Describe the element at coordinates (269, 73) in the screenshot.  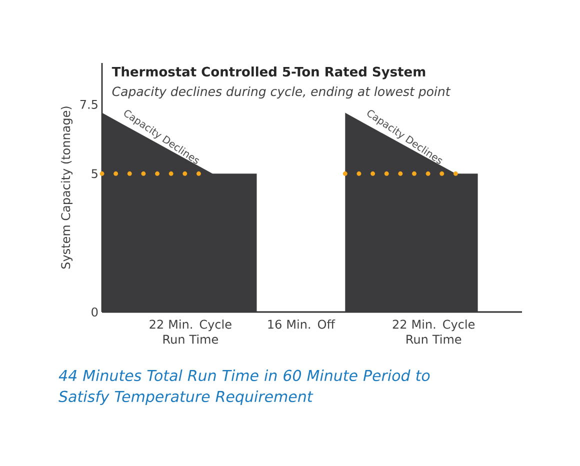
I see `chart-title: Thermostat Controlled 5-Ton Rated System` at that location.